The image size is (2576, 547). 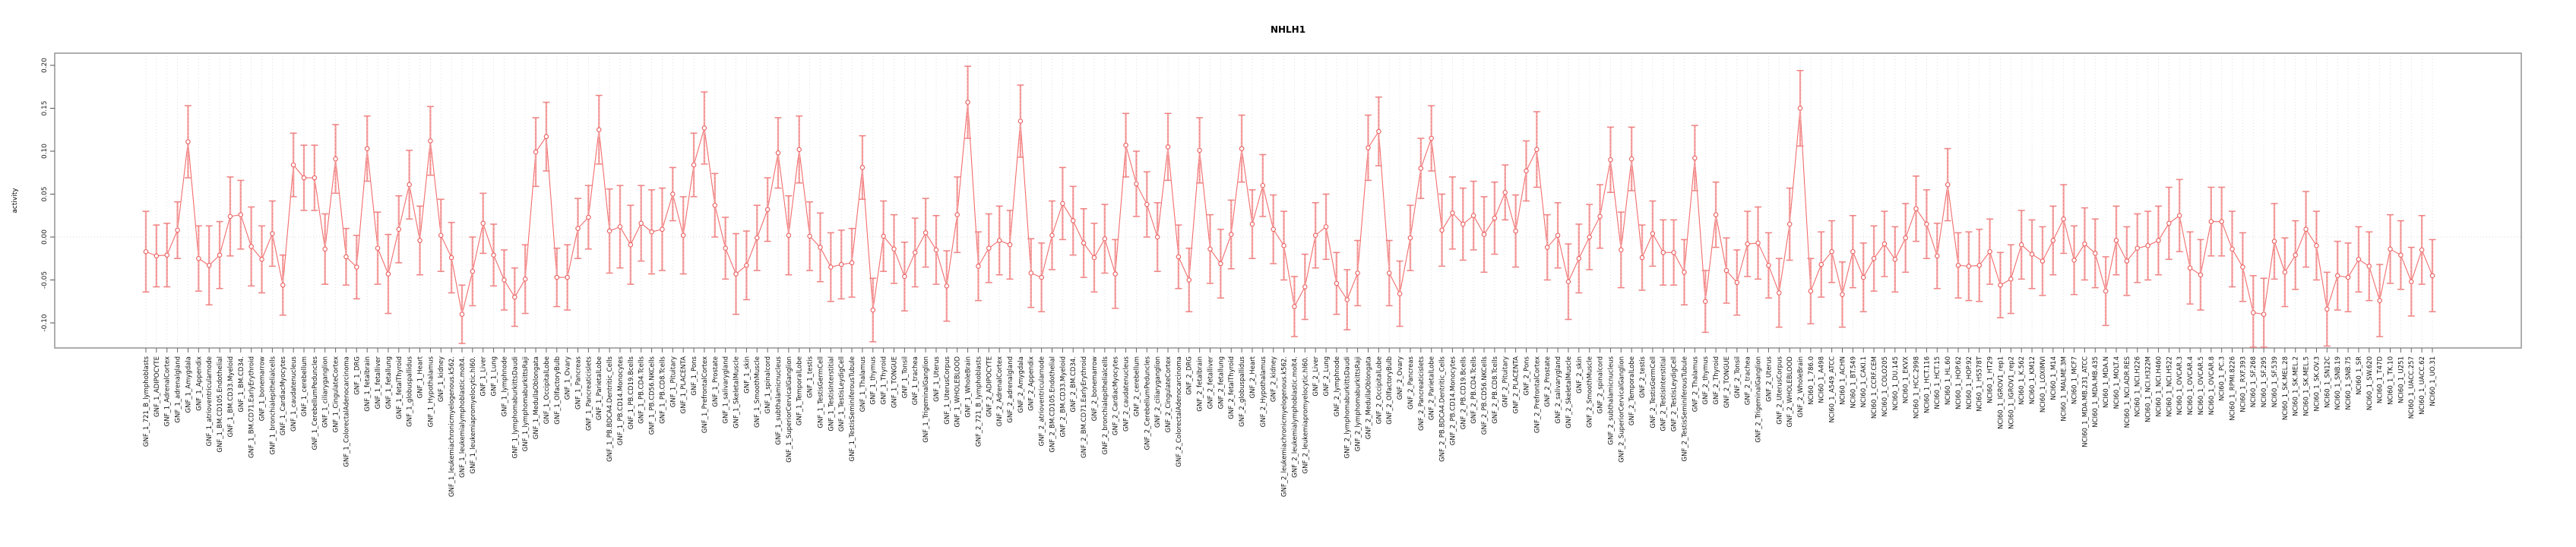 What do you see at coordinates (1200, 384) in the screenshot?
I see `x-tick-label: GNF_2_fetalbrain` at bounding box center [1200, 384].